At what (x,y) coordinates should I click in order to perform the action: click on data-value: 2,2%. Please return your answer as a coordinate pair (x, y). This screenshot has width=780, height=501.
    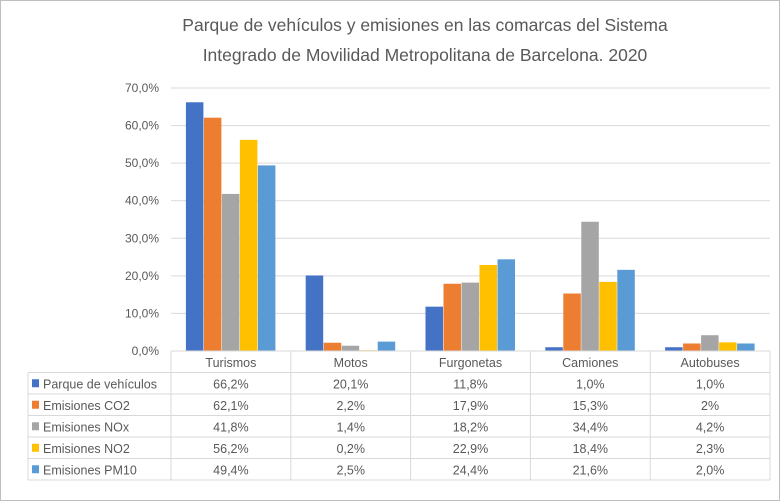
    Looking at the image, I should click on (350, 406).